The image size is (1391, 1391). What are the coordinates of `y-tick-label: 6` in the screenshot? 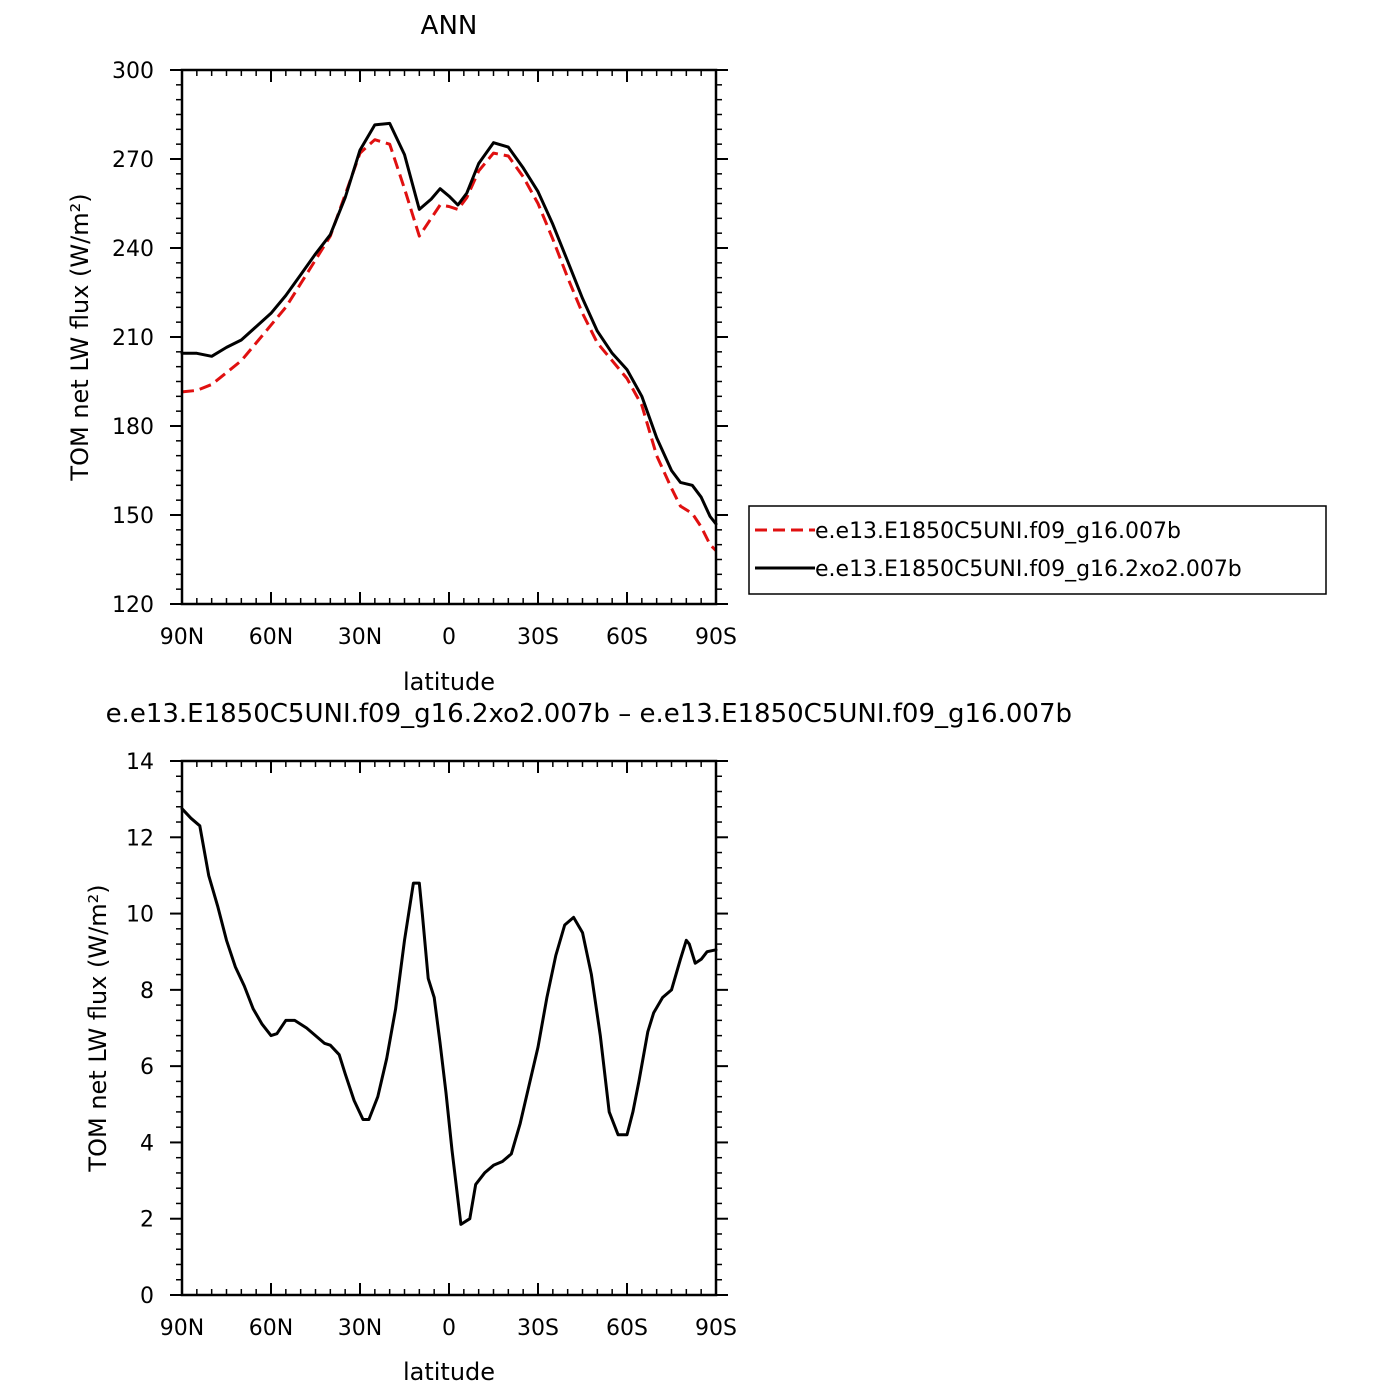 It's located at (147, 1067).